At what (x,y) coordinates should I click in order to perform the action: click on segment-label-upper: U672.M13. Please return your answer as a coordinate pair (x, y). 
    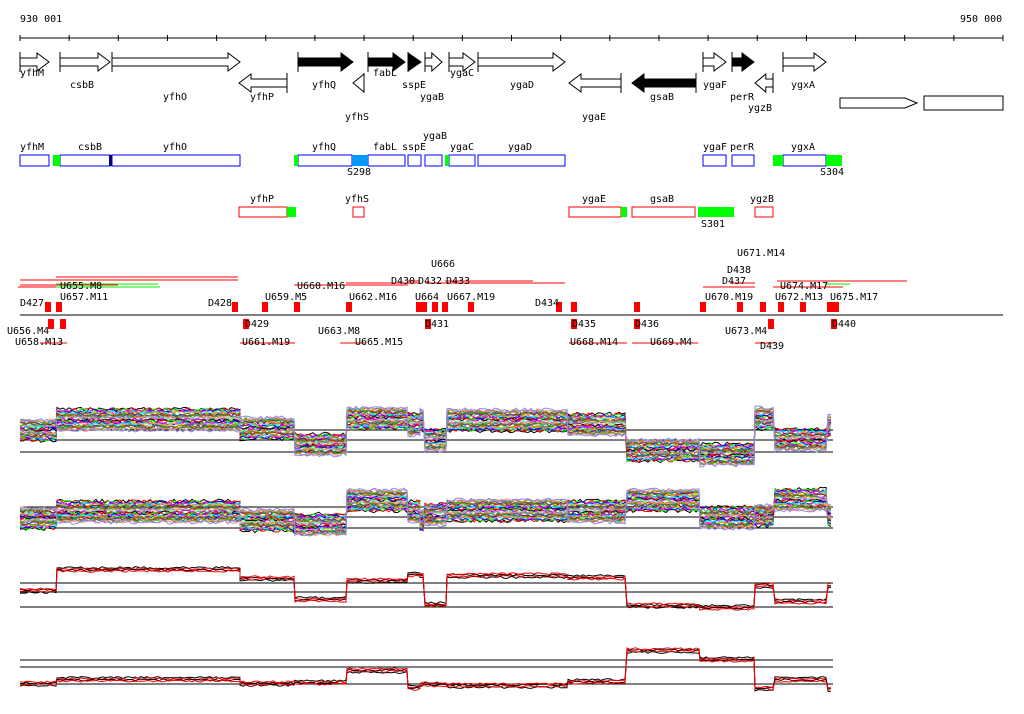
    Looking at the image, I should click on (799, 297).